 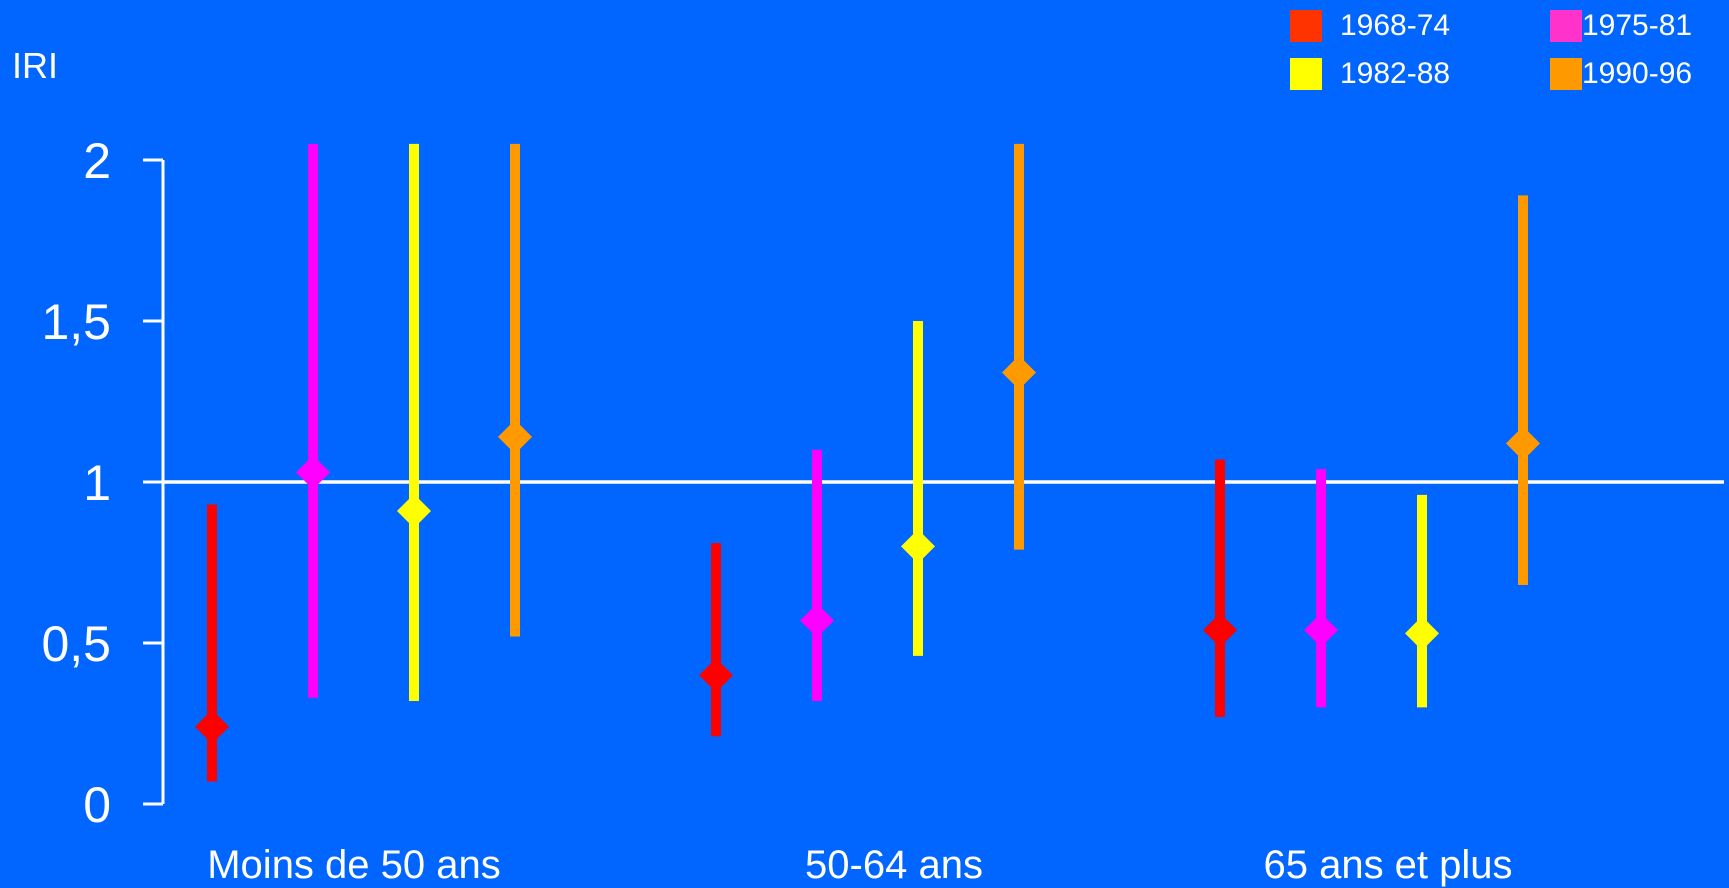 I want to click on y-tick-label: 2, so click(x=97, y=161).